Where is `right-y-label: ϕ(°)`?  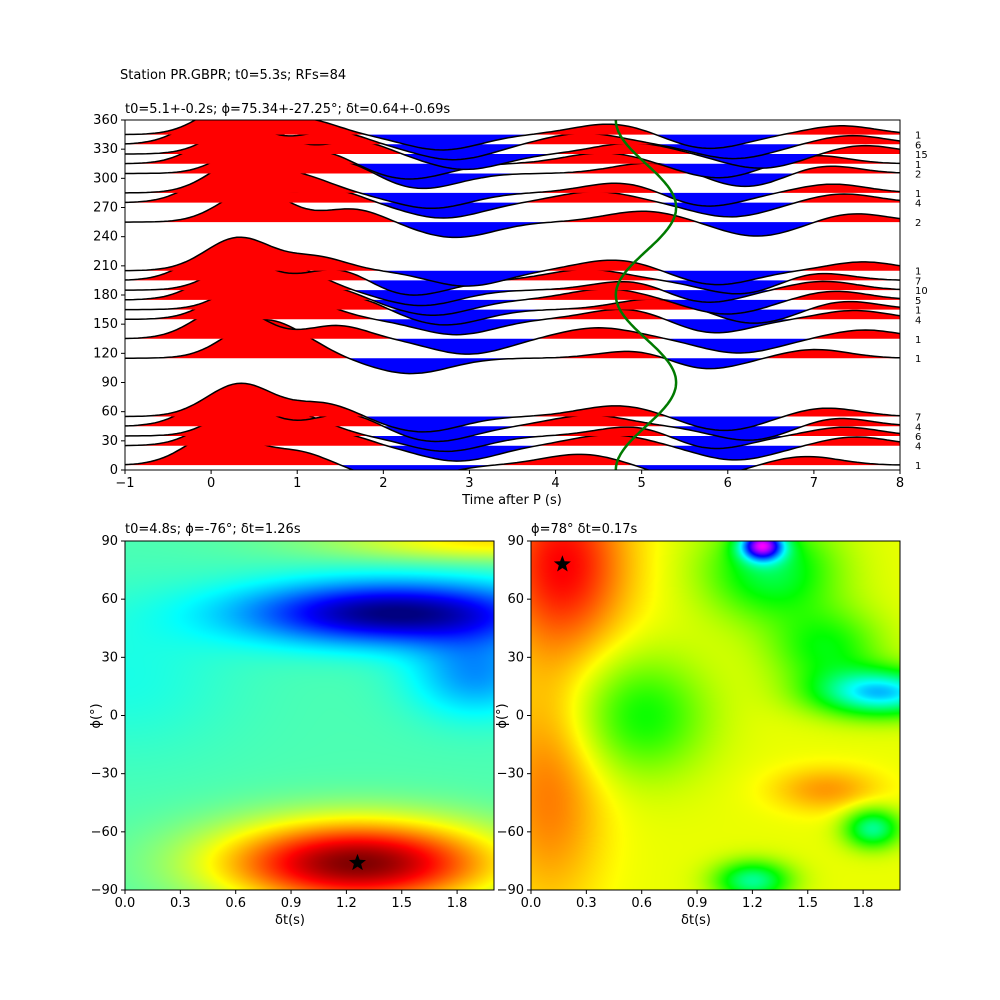
right-y-label: ϕ(°) is located at coordinates (502, 715).